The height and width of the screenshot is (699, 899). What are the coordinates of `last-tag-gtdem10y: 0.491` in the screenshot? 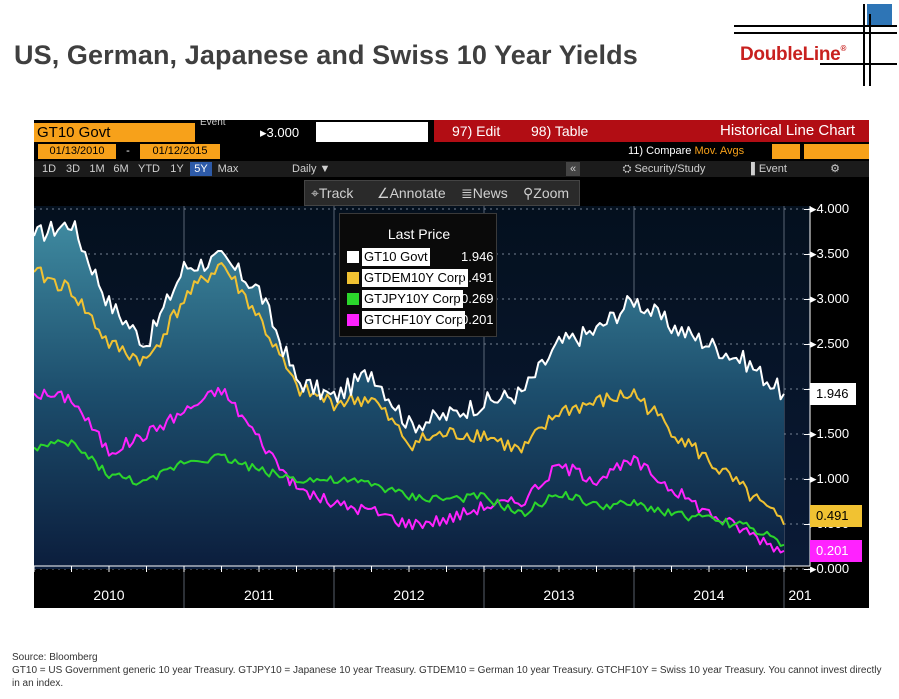 It's located at (836, 515).